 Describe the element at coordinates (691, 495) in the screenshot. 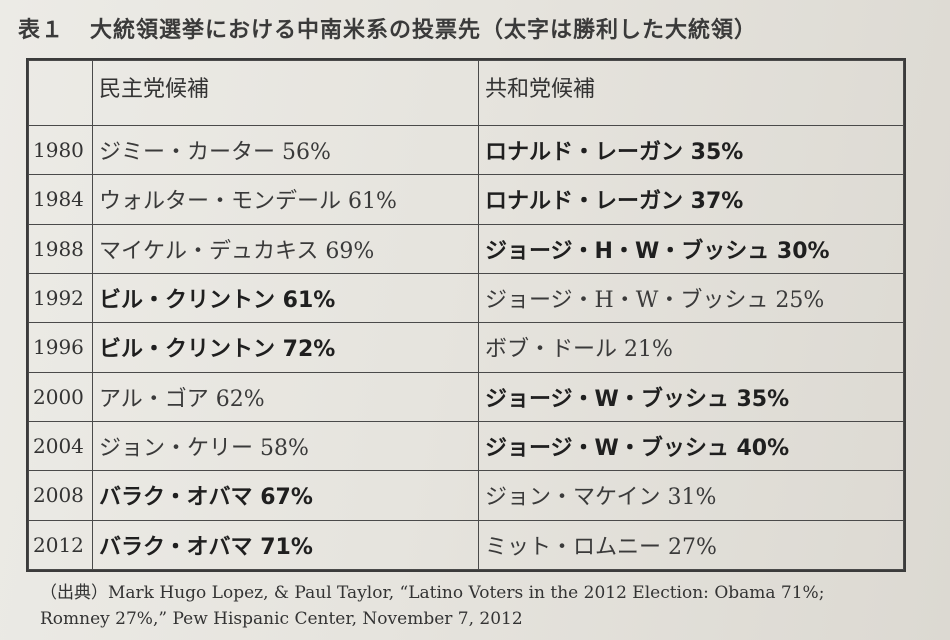

I see `republican-candidate: ジョン・マケイン 31%` at that location.